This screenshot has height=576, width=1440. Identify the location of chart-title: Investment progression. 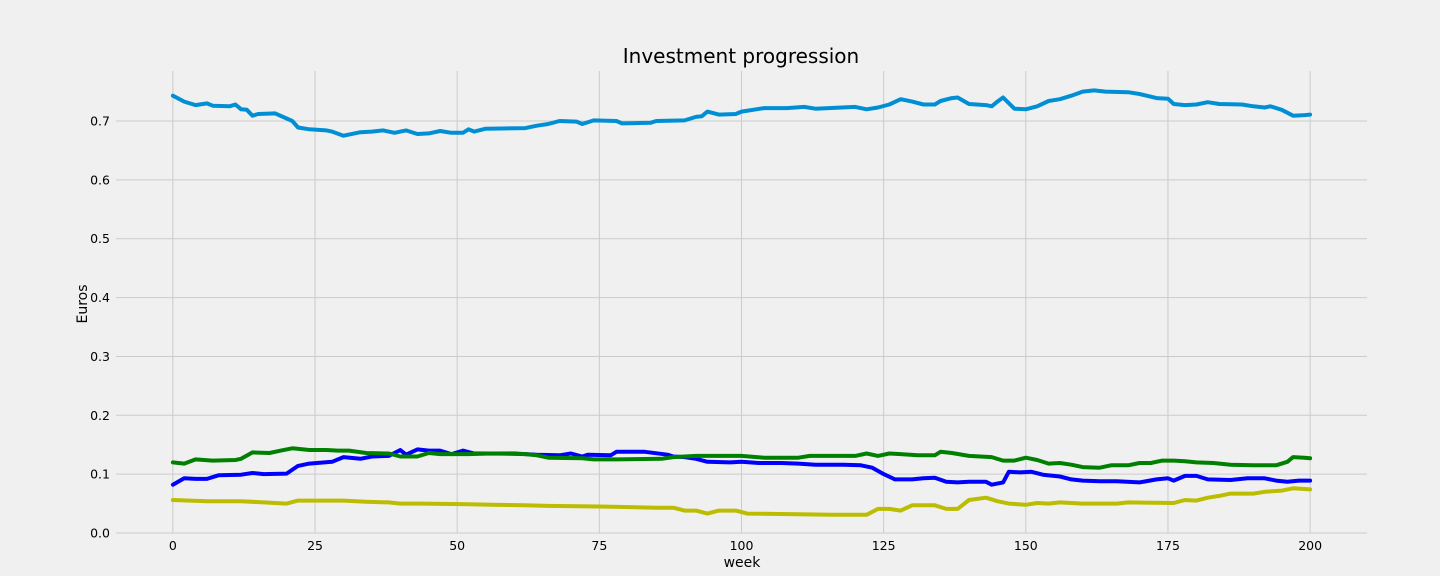
(741, 56).